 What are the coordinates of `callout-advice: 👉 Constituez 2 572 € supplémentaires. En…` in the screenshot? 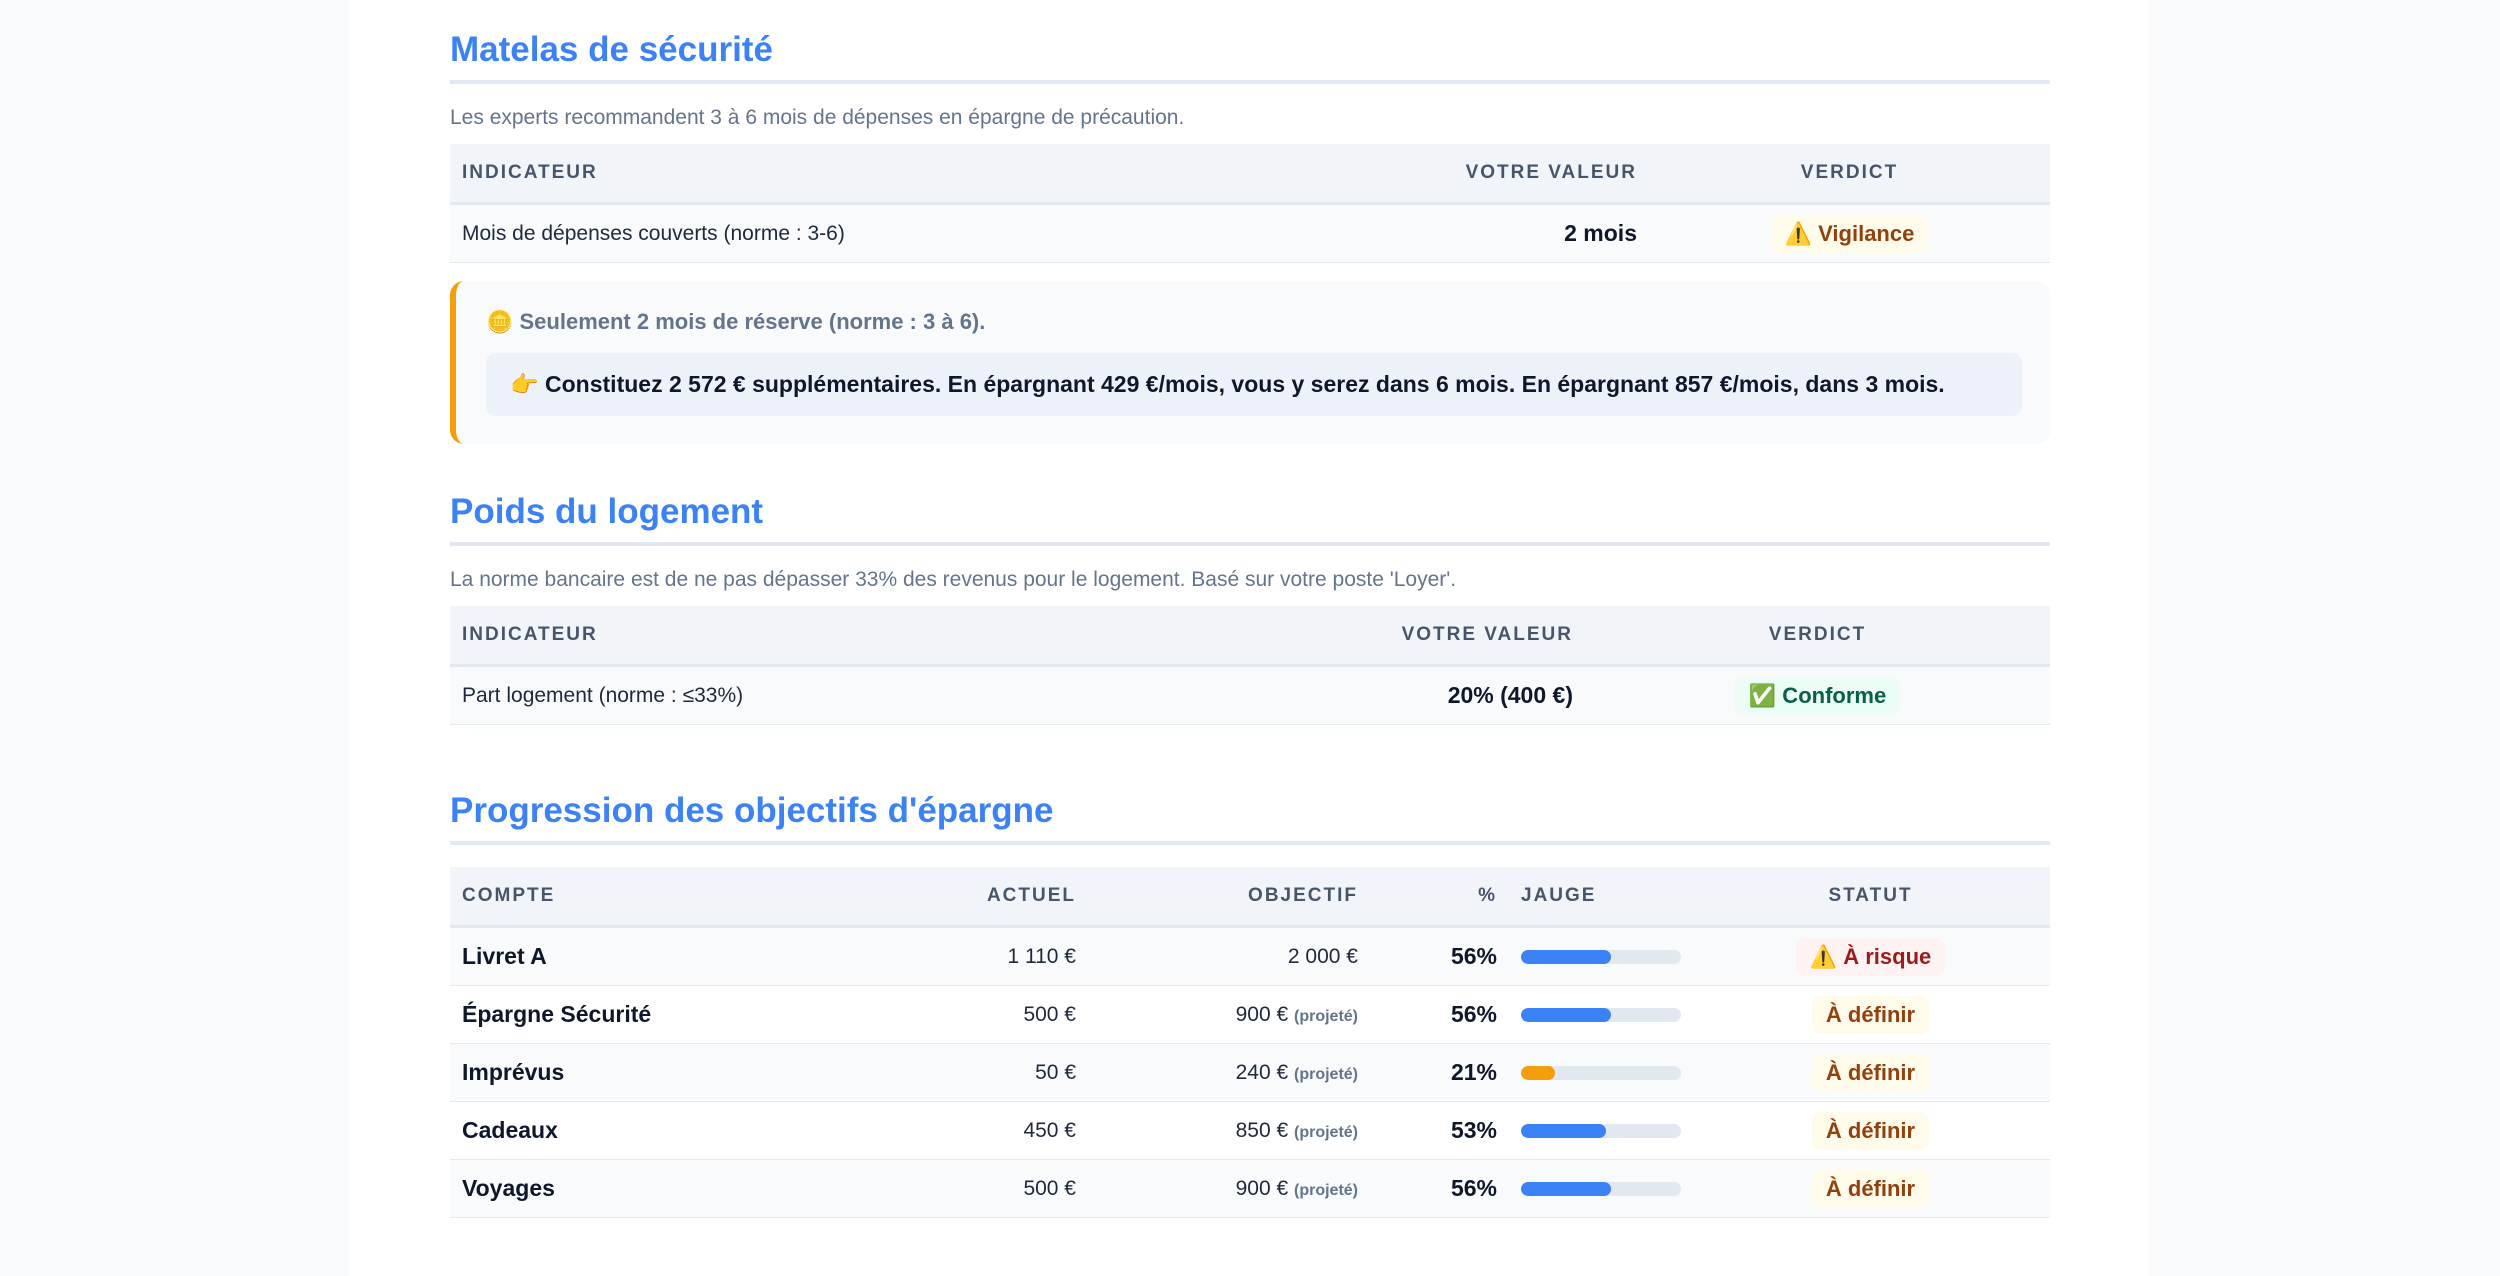 It's located at (1254, 384).